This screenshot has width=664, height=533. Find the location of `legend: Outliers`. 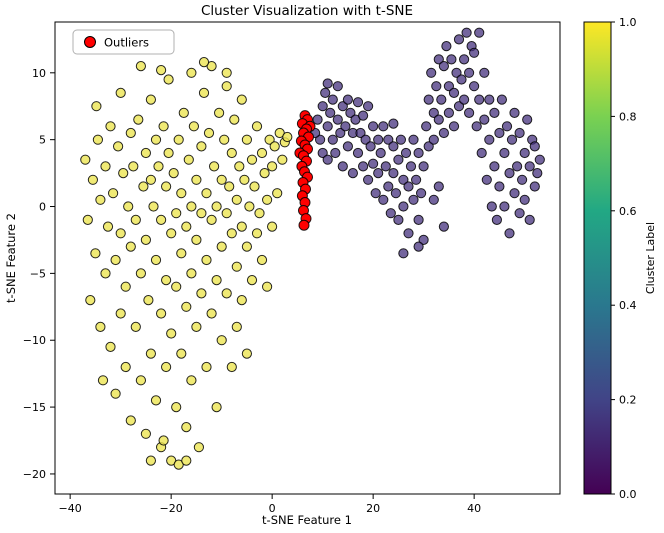

legend: Outliers is located at coordinates (123, 42).